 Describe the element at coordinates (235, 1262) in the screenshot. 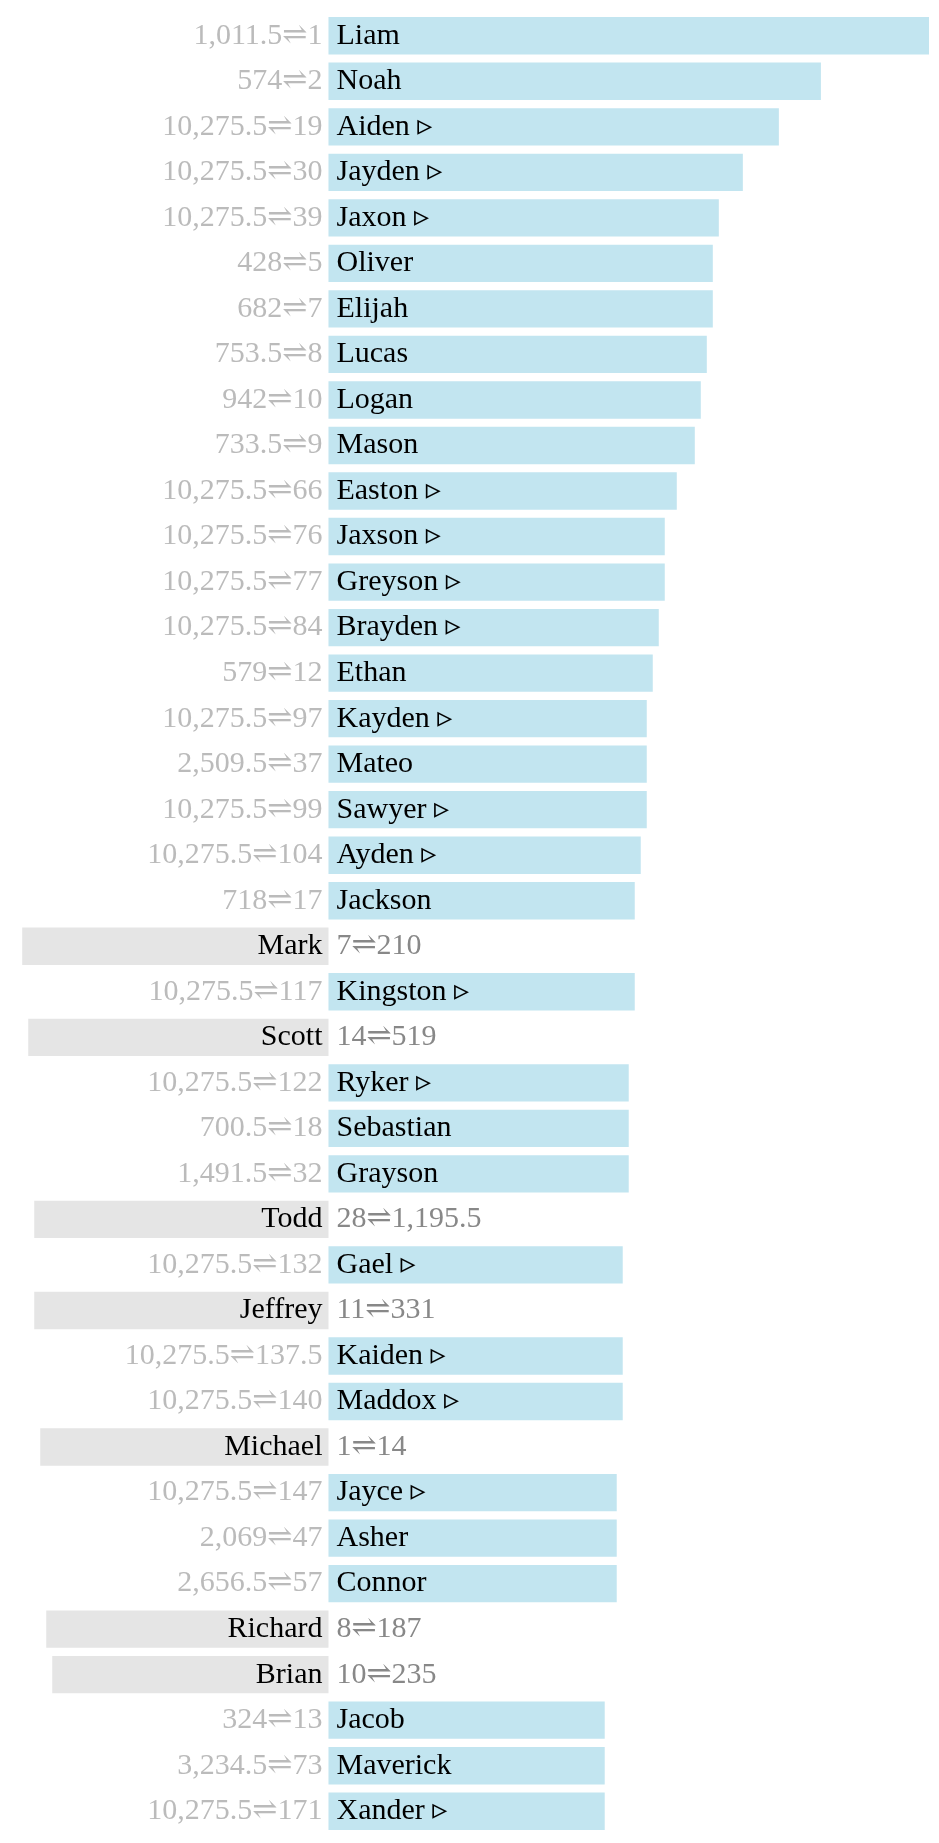

I see `annotation: 10,275.5⇌132` at that location.